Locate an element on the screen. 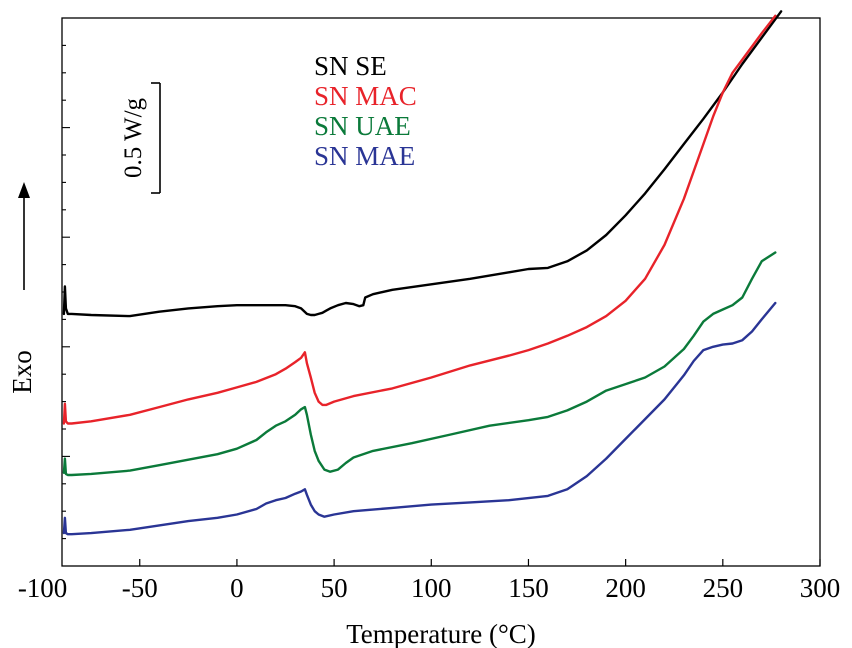 This screenshot has height=648, width=852. x-tick-label: 250 is located at coordinates (723, 588).